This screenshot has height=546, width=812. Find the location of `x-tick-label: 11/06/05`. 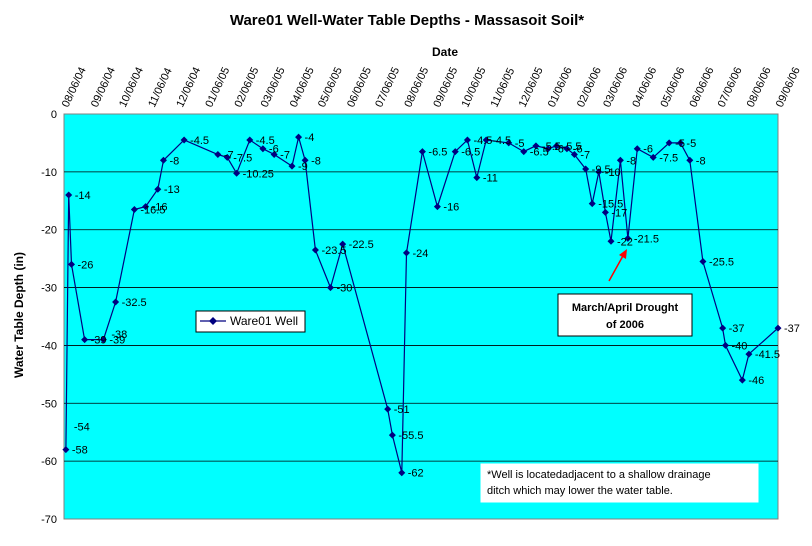

x-tick-label: 11/06/05 is located at coordinates (503, 87).